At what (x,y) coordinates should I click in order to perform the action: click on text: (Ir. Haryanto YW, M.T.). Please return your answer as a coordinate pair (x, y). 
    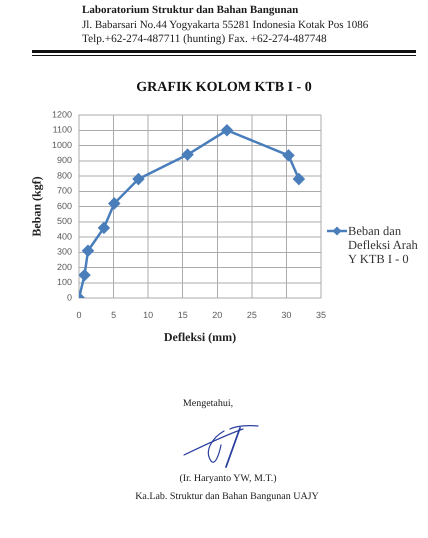
    Looking at the image, I should click on (228, 478).